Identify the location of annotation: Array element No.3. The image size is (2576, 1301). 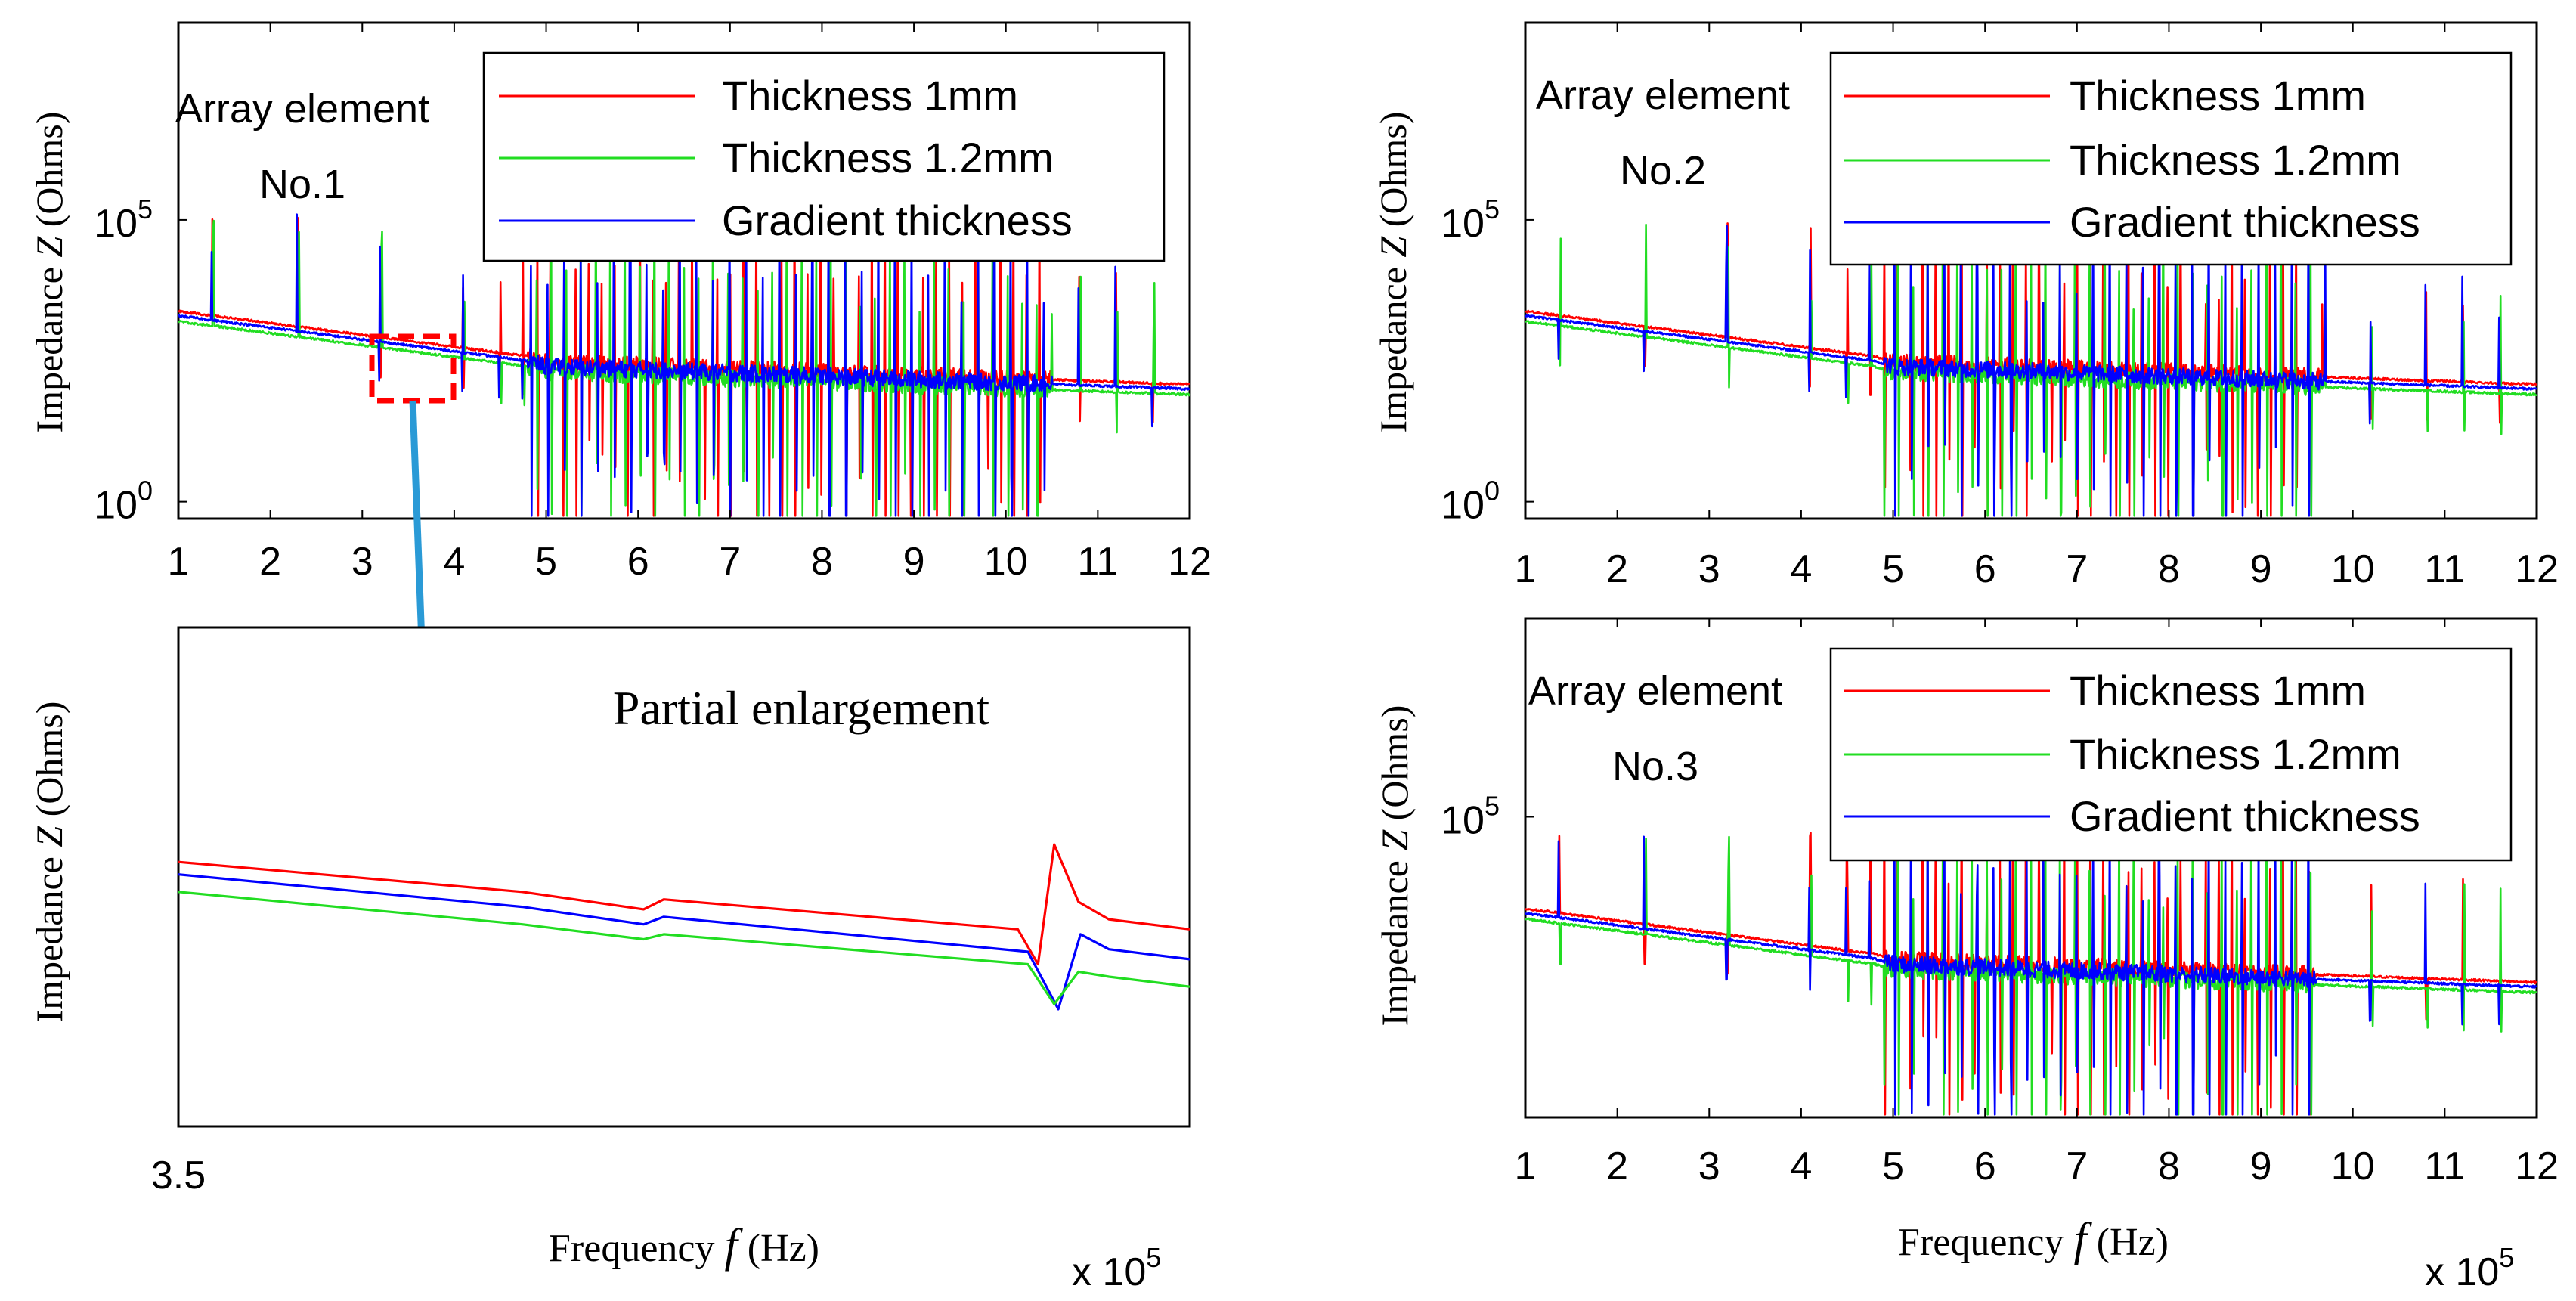
(1655, 728).